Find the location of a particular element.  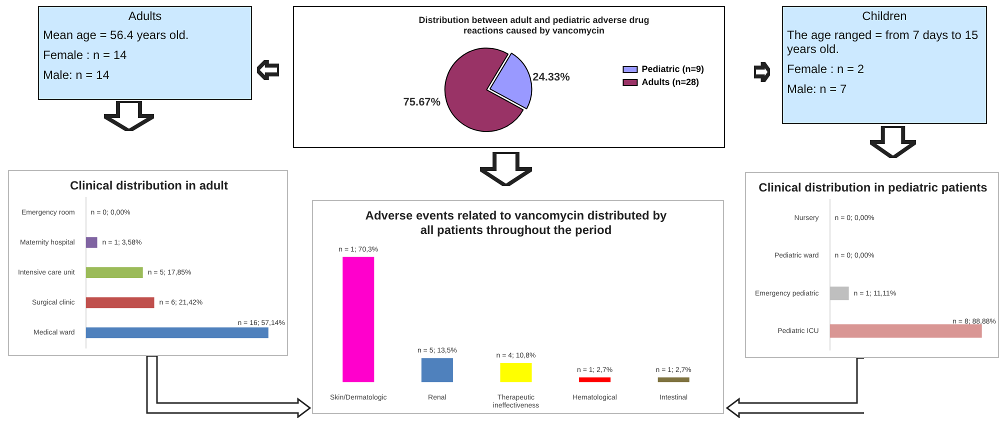

text: Male: n = 14 is located at coordinates (76, 75).